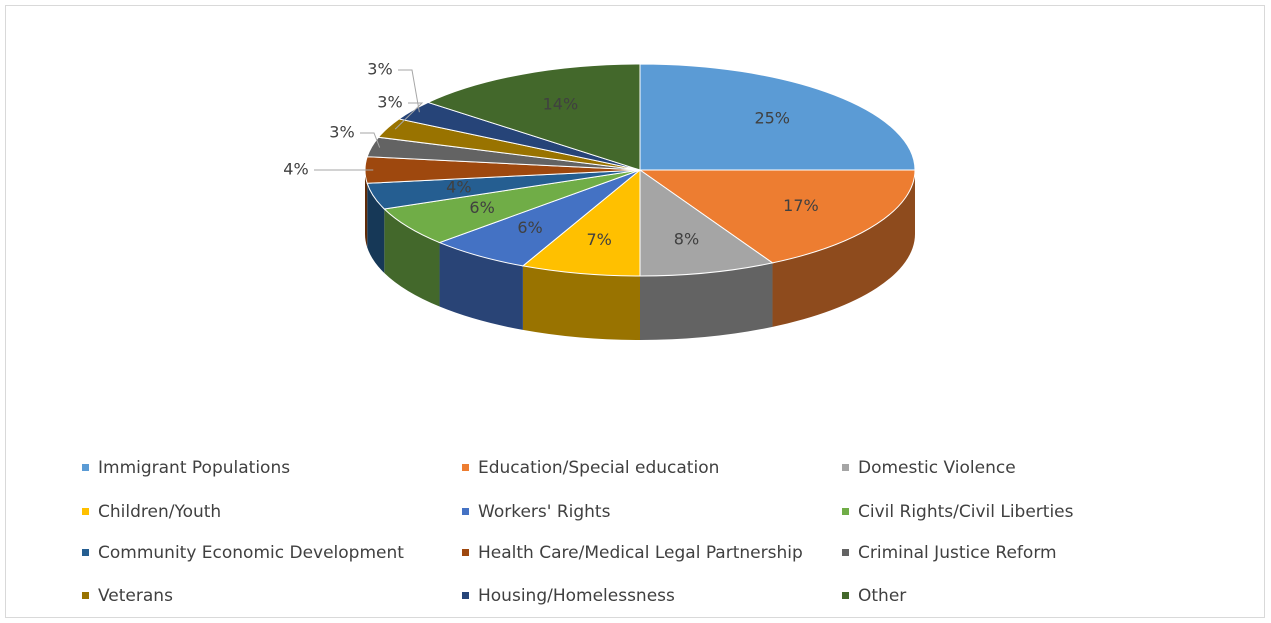  I want to click on legend-label: Housing/Homelessness, so click(576, 596).